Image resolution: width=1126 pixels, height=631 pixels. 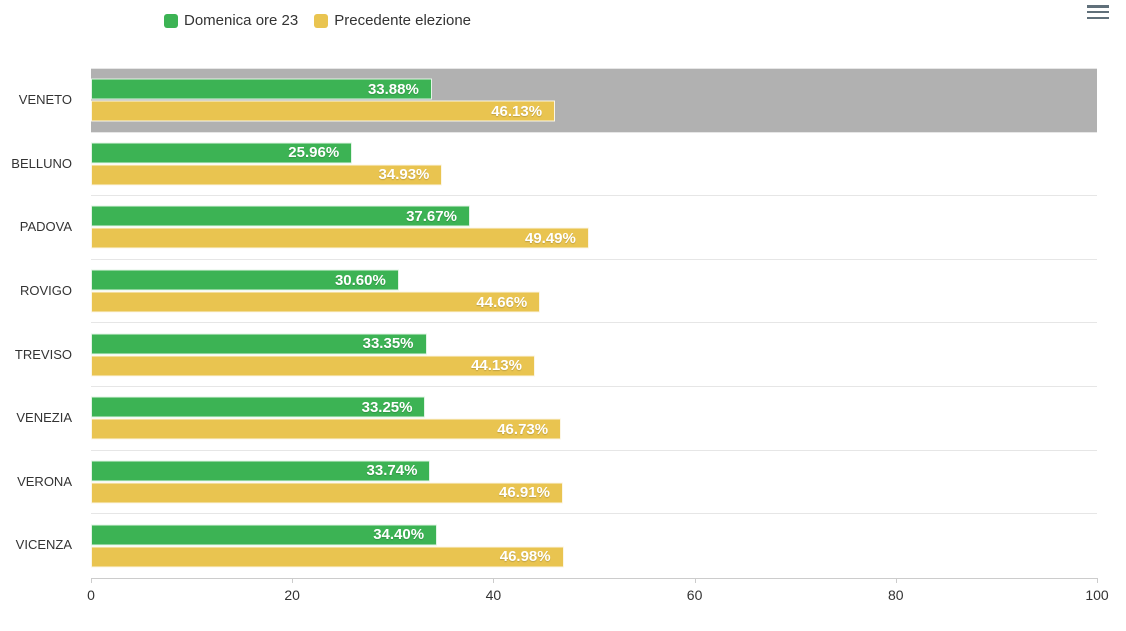 What do you see at coordinates (314, 153) in the screenshot?
I see `bar-value-label: 25.96%` at bounding box center [314, 153].